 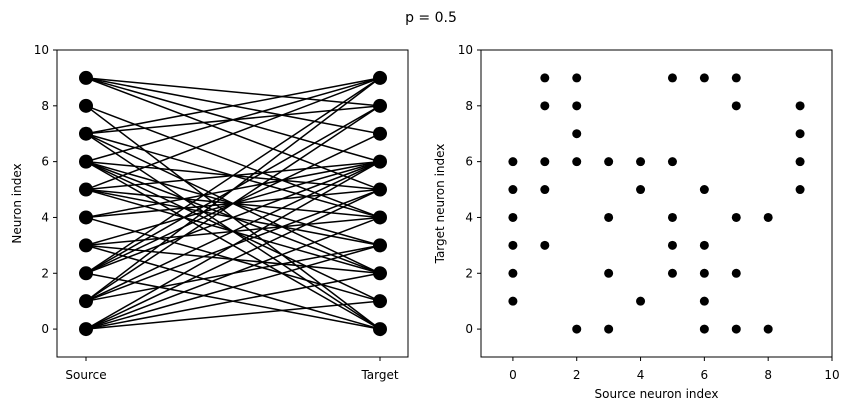 I want to click on x-tick-label: 2, so click(x=577, y=375).